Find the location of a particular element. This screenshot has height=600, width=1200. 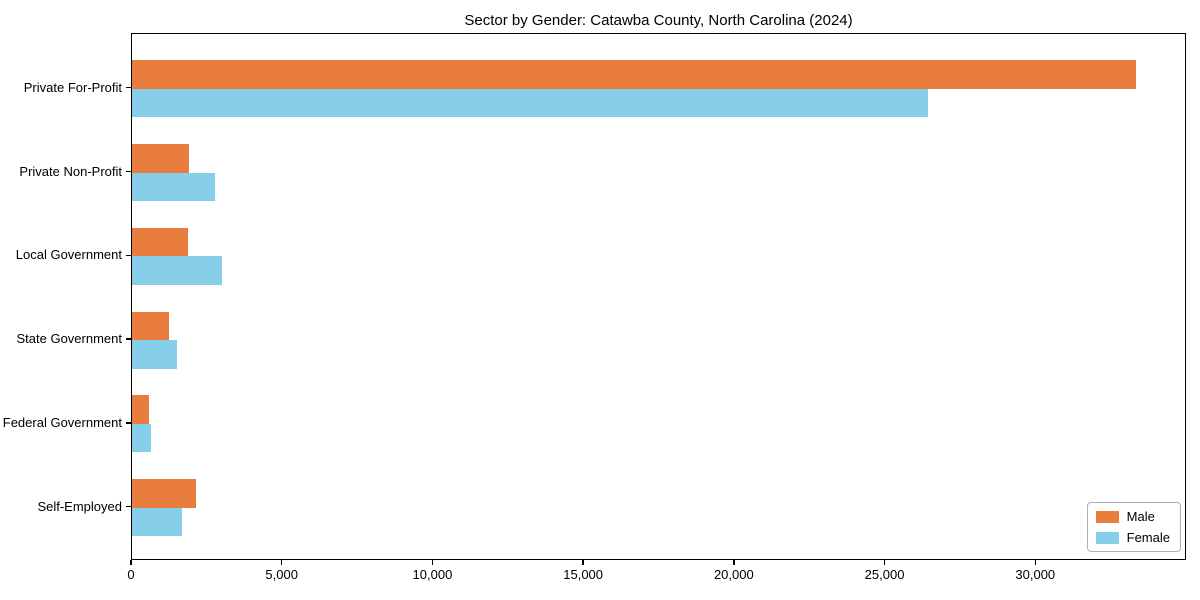

x-axis-tick-label: 25,000 is located at coordinates (884, 574).